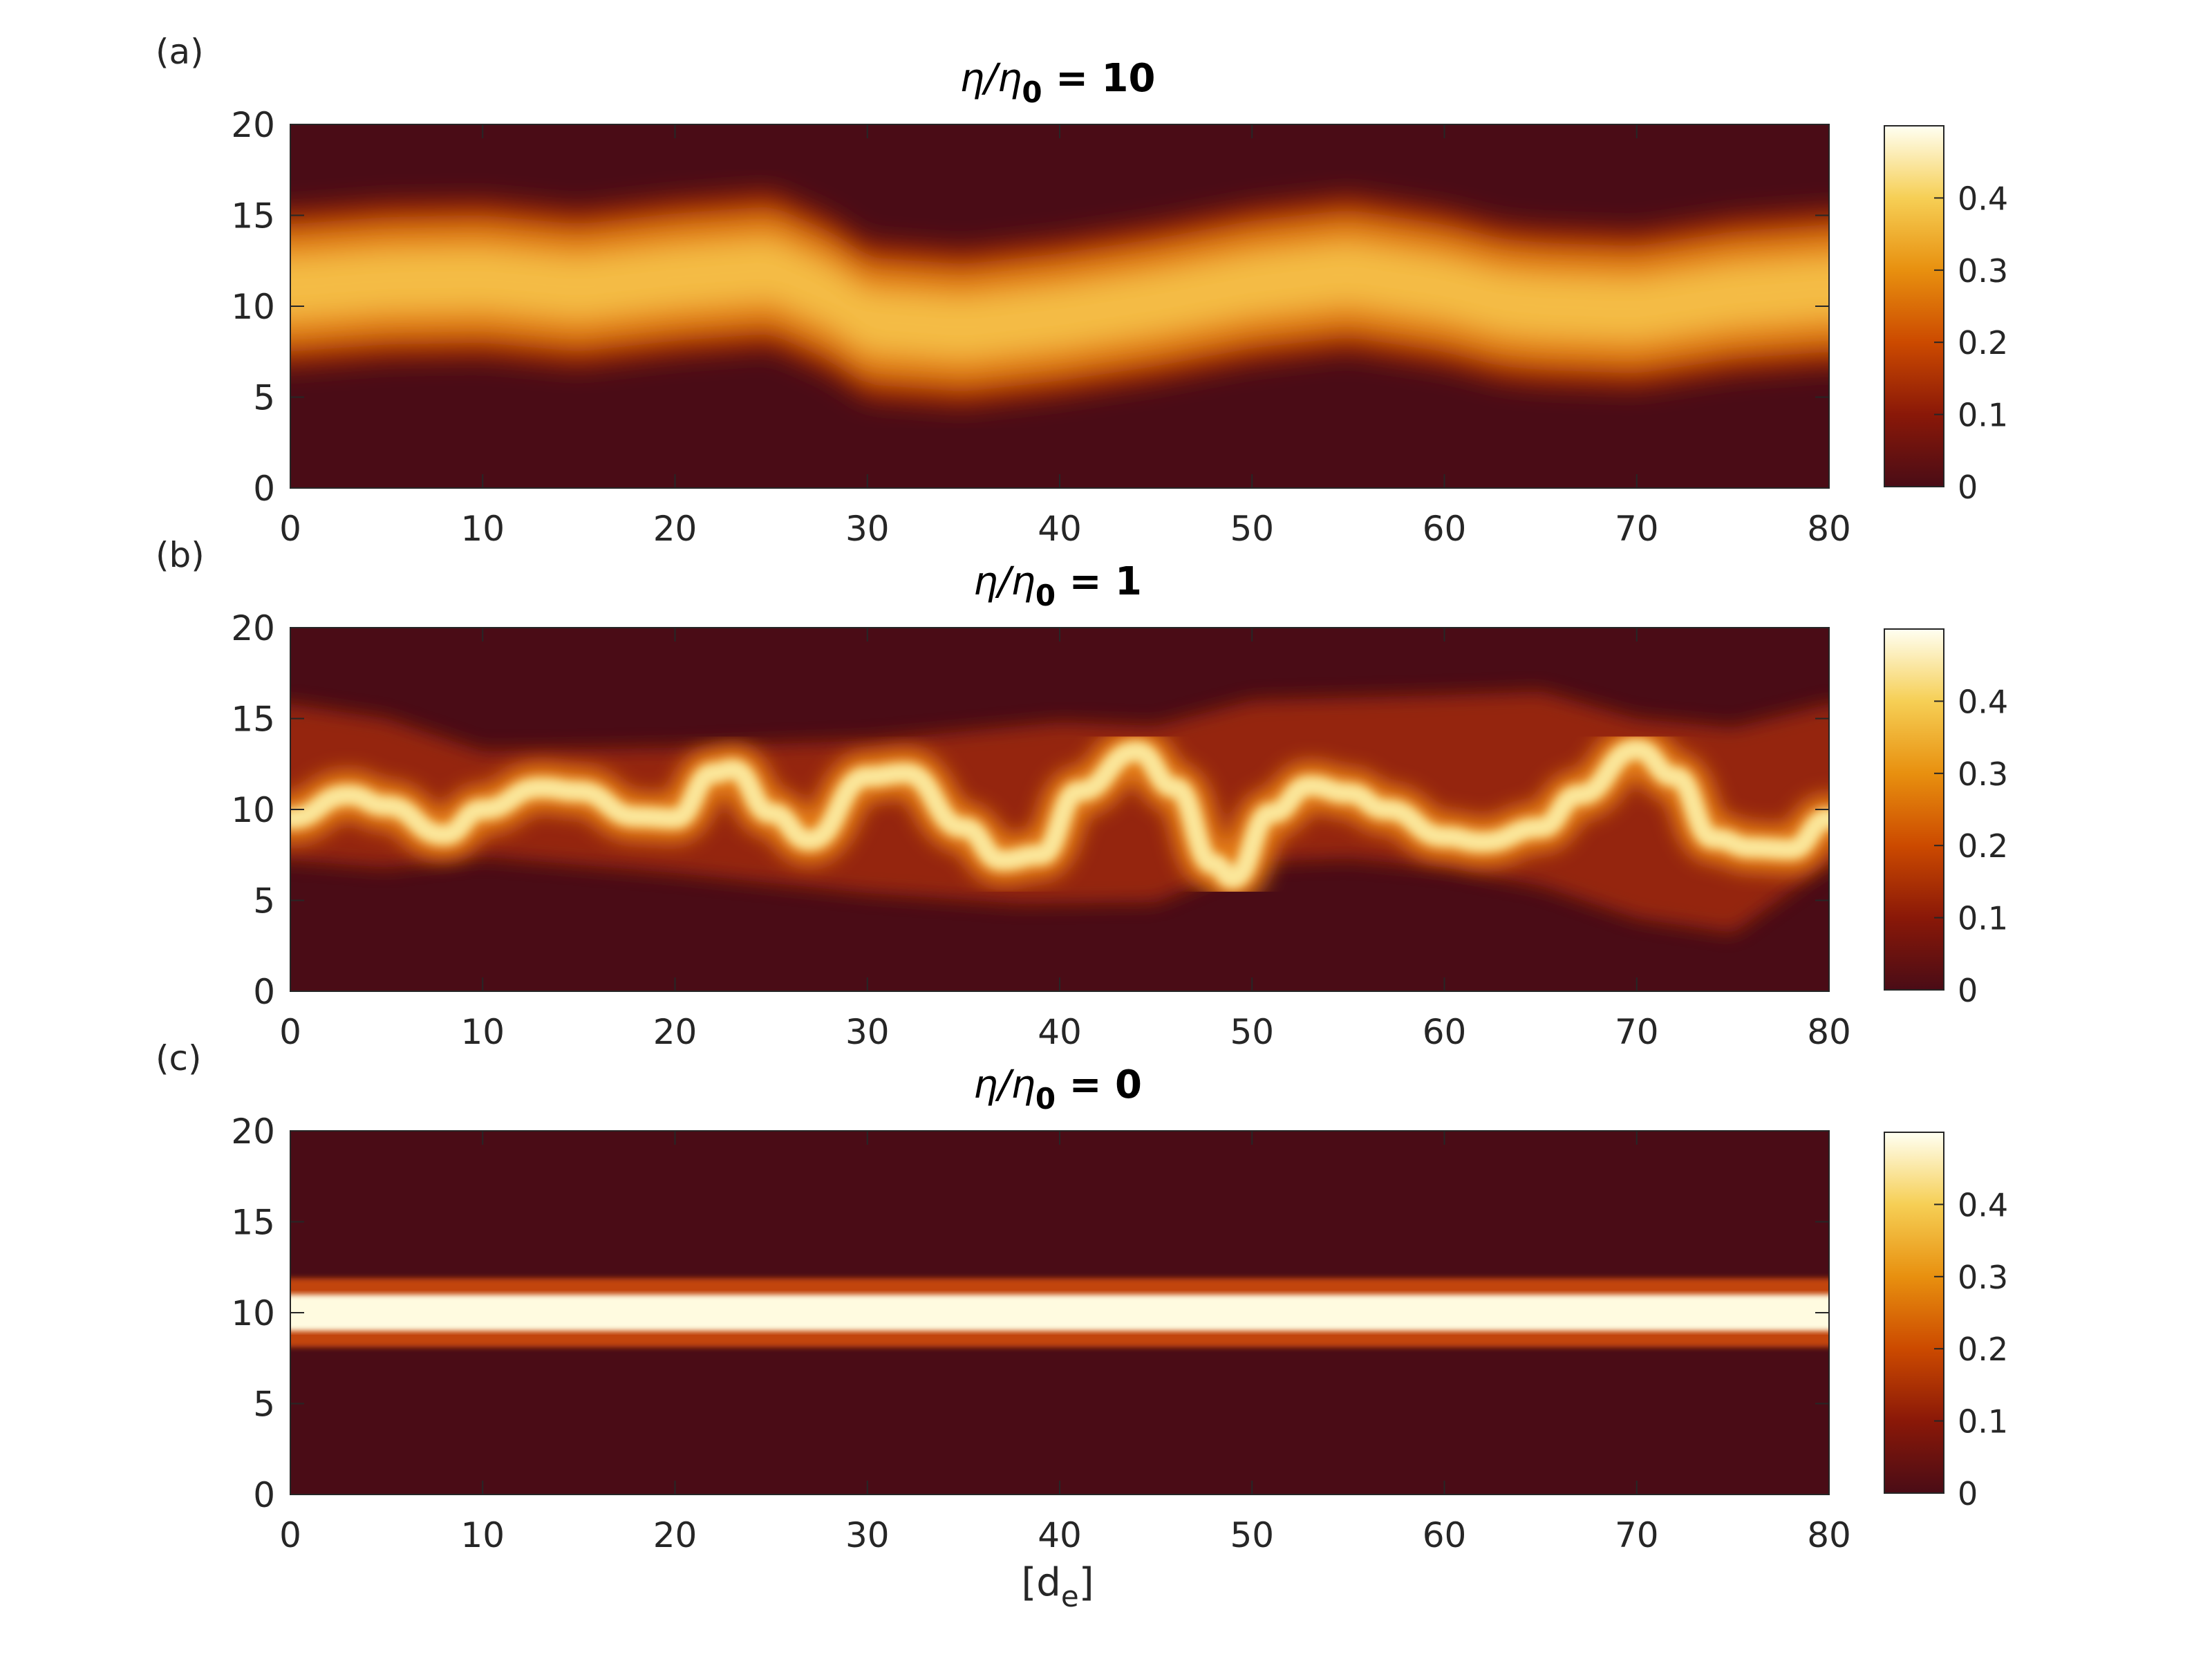 This screenshot has height=1659, width=2212. I want to click on panel-b-title: η/η0 = 1, so click(1057, 585).